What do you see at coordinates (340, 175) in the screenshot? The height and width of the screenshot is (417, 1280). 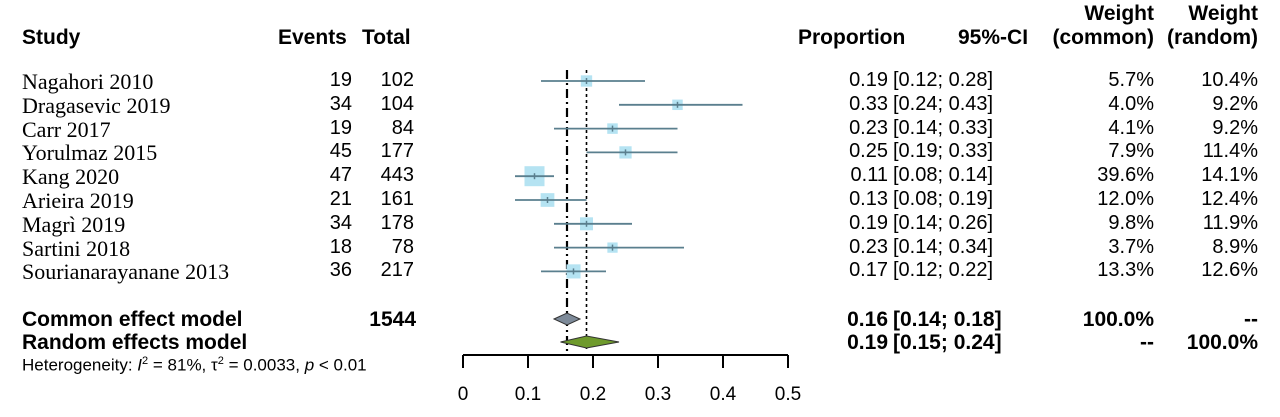 I see `study-events: 47` at bounding box center [340, 175].